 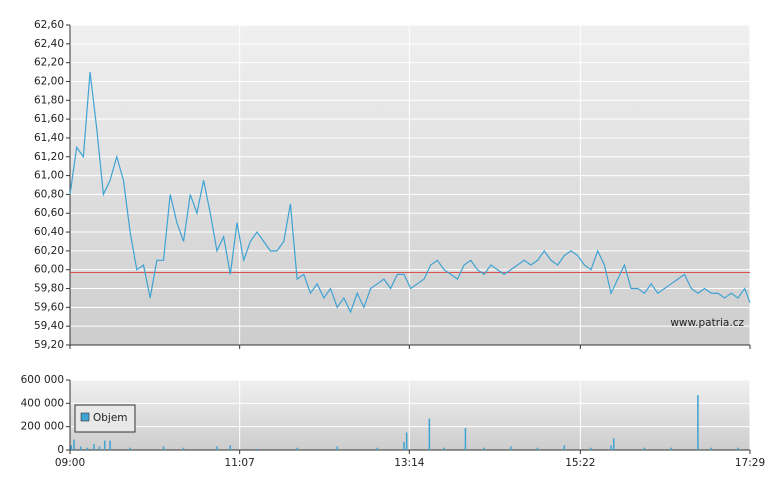 I want to click on y-tick-label: 62,40, so click(x=49, y=44).